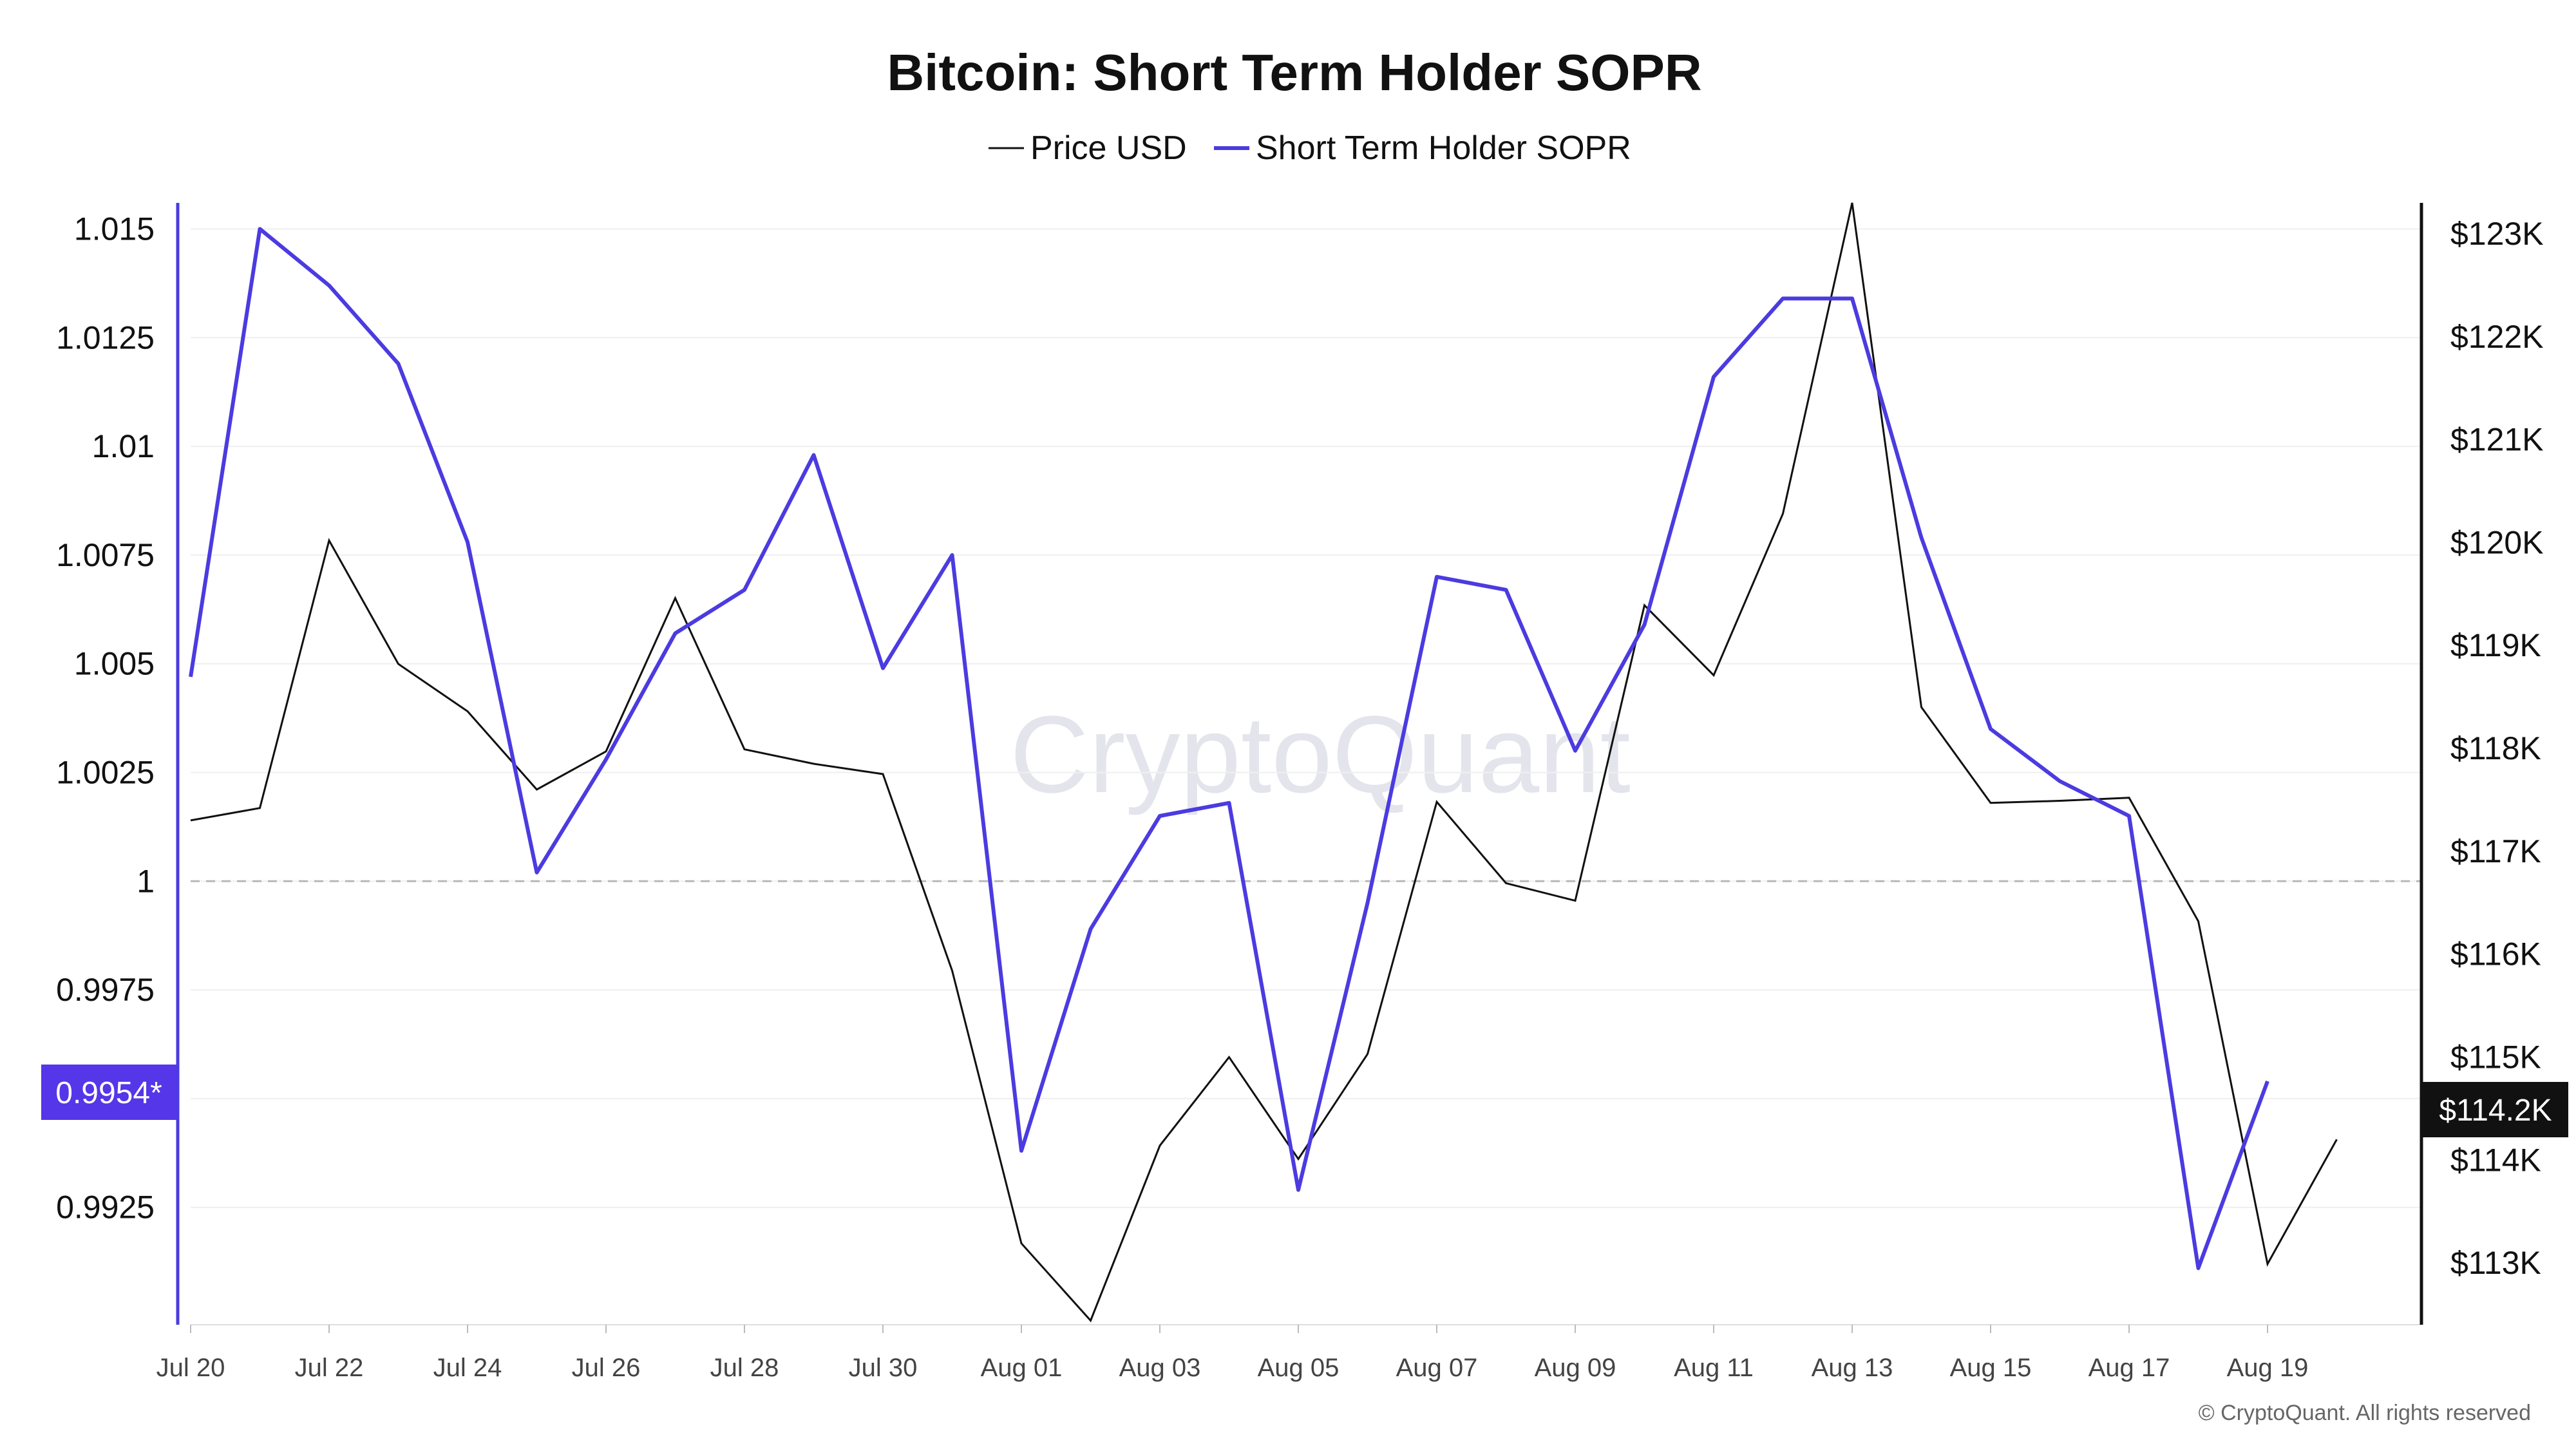 This screenshot has height=1449, width=2576. I want to click on legend: Price USD Short Term Holder SOPR, so click(1310, 148).